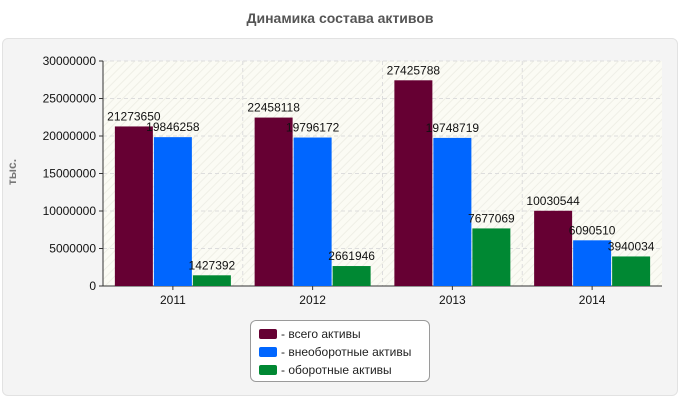 This screenshot has width=680, height=400. What do you see at coordinates (592, 230) in the screenshot?
I see `data-label: 6090510` at bounding box center [592, 230].